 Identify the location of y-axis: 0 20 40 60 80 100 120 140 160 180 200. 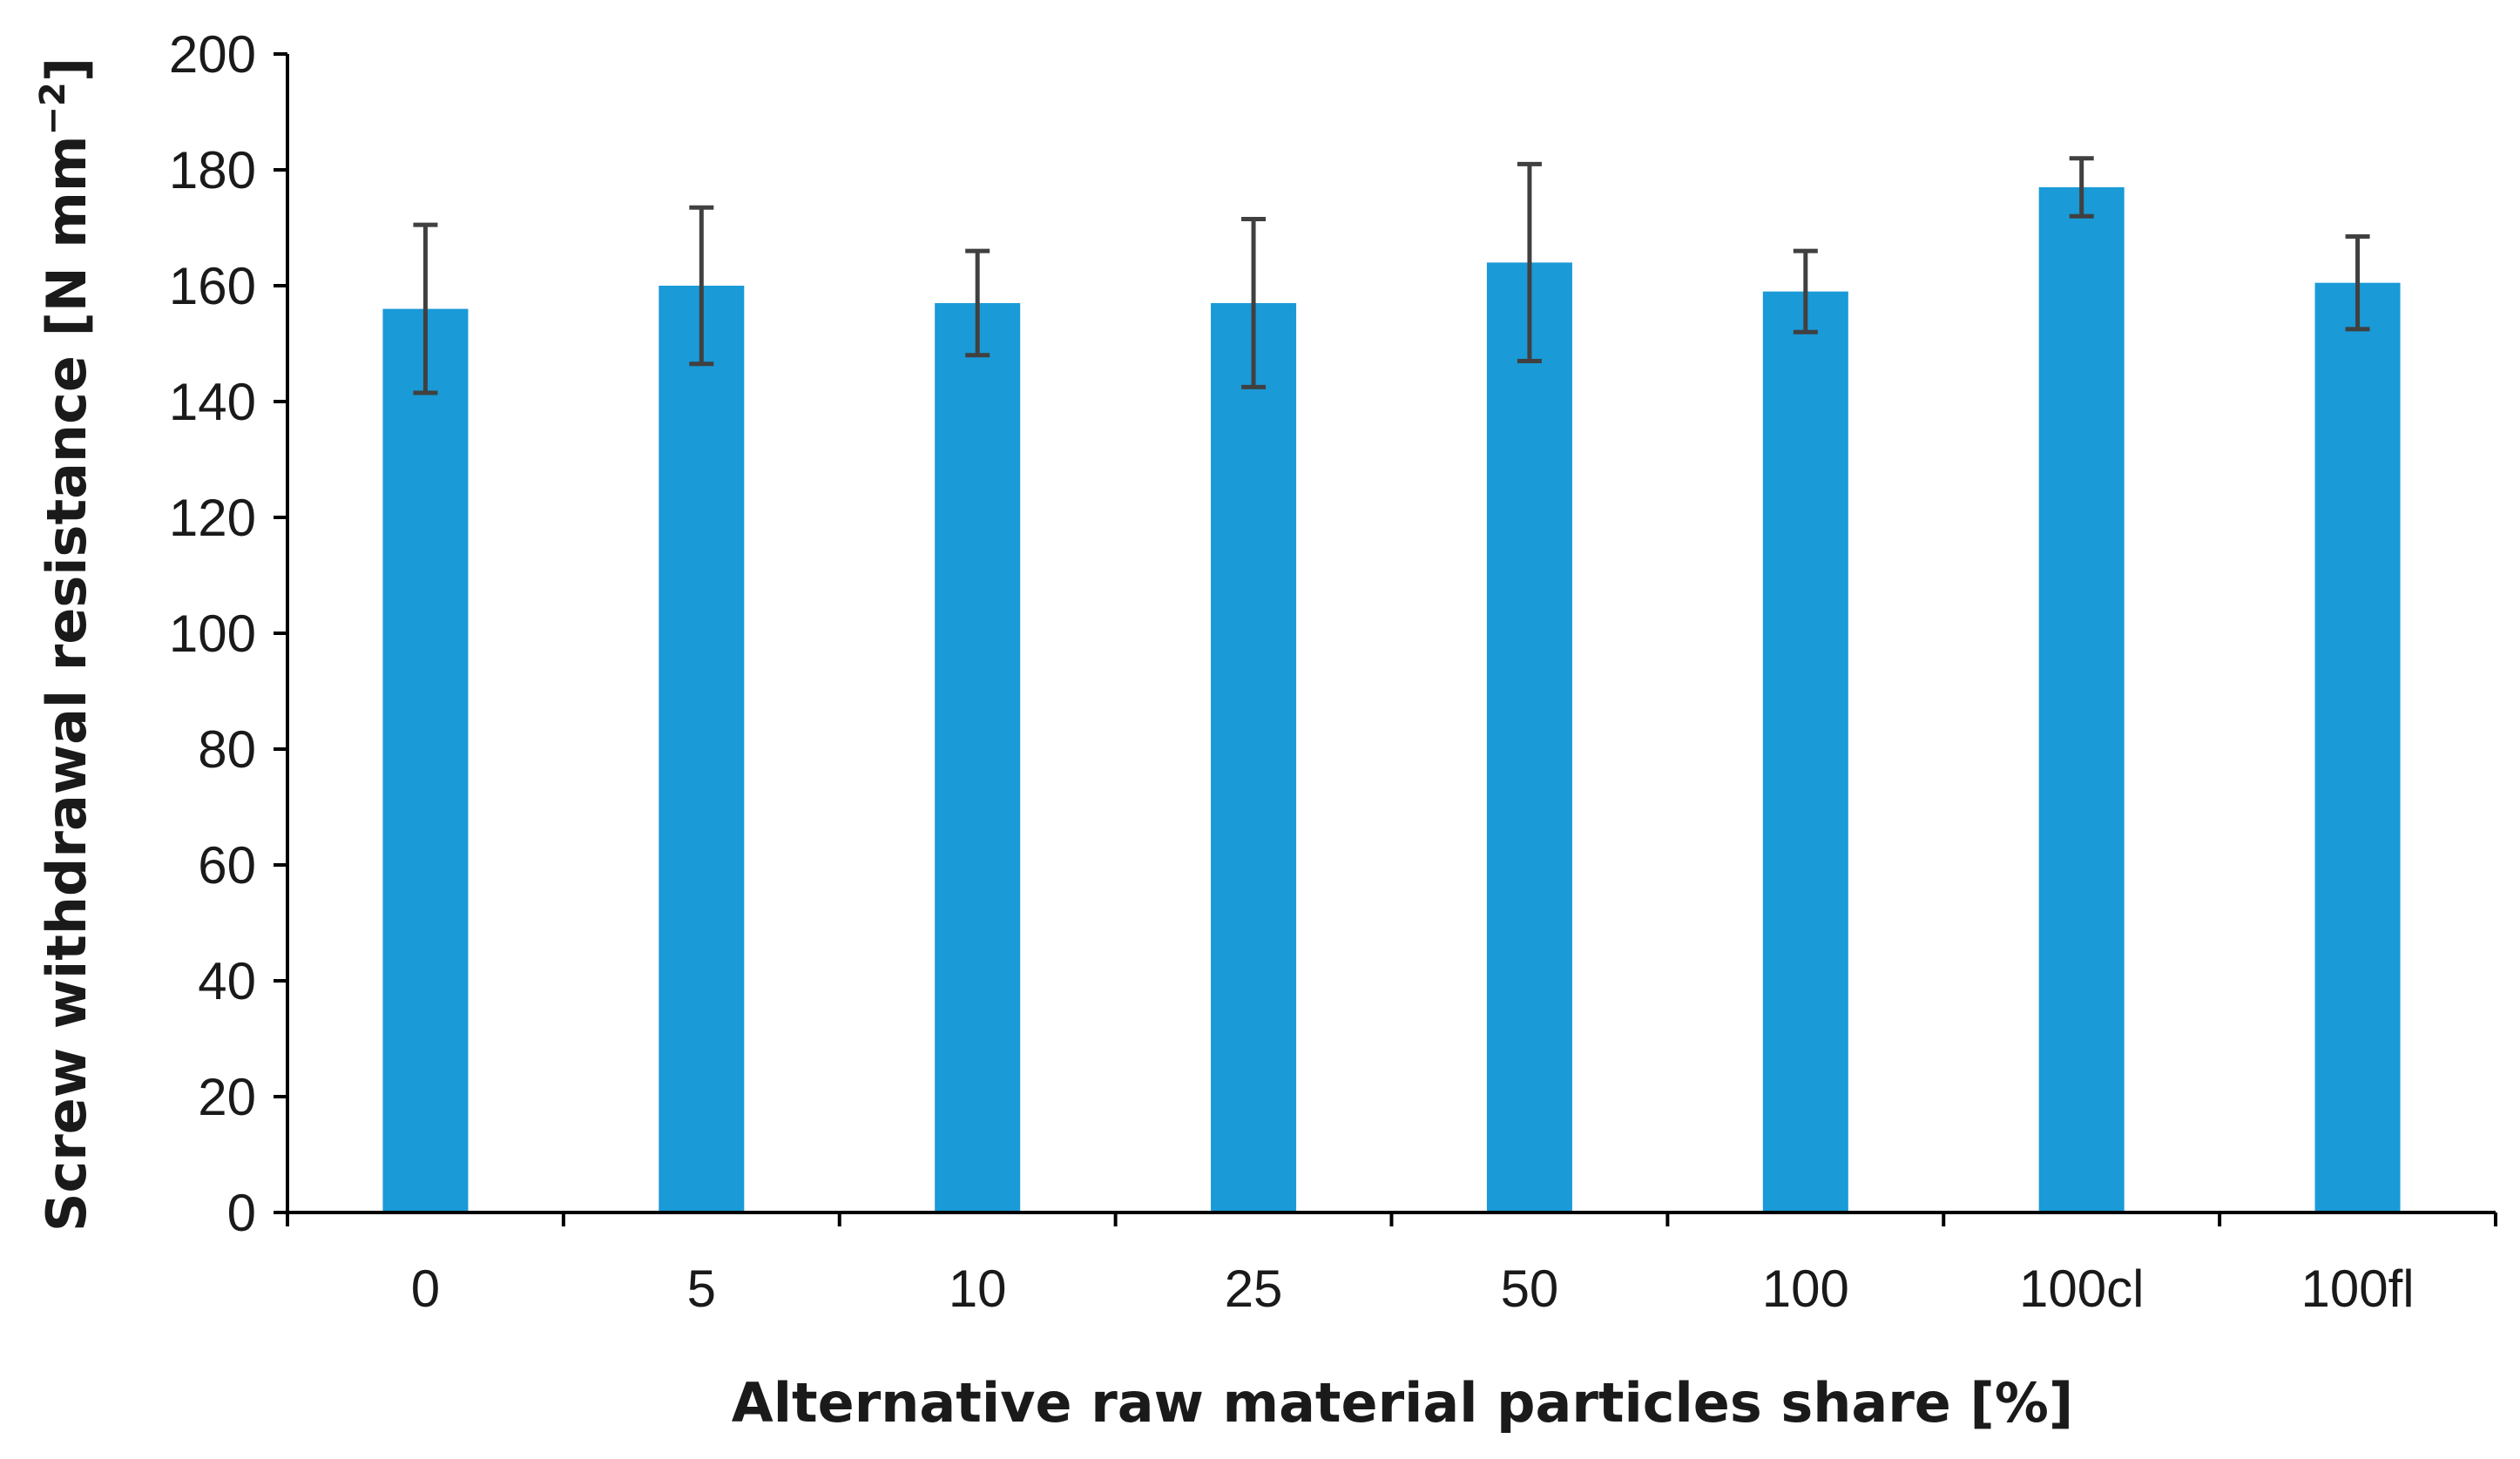
(229, 633).